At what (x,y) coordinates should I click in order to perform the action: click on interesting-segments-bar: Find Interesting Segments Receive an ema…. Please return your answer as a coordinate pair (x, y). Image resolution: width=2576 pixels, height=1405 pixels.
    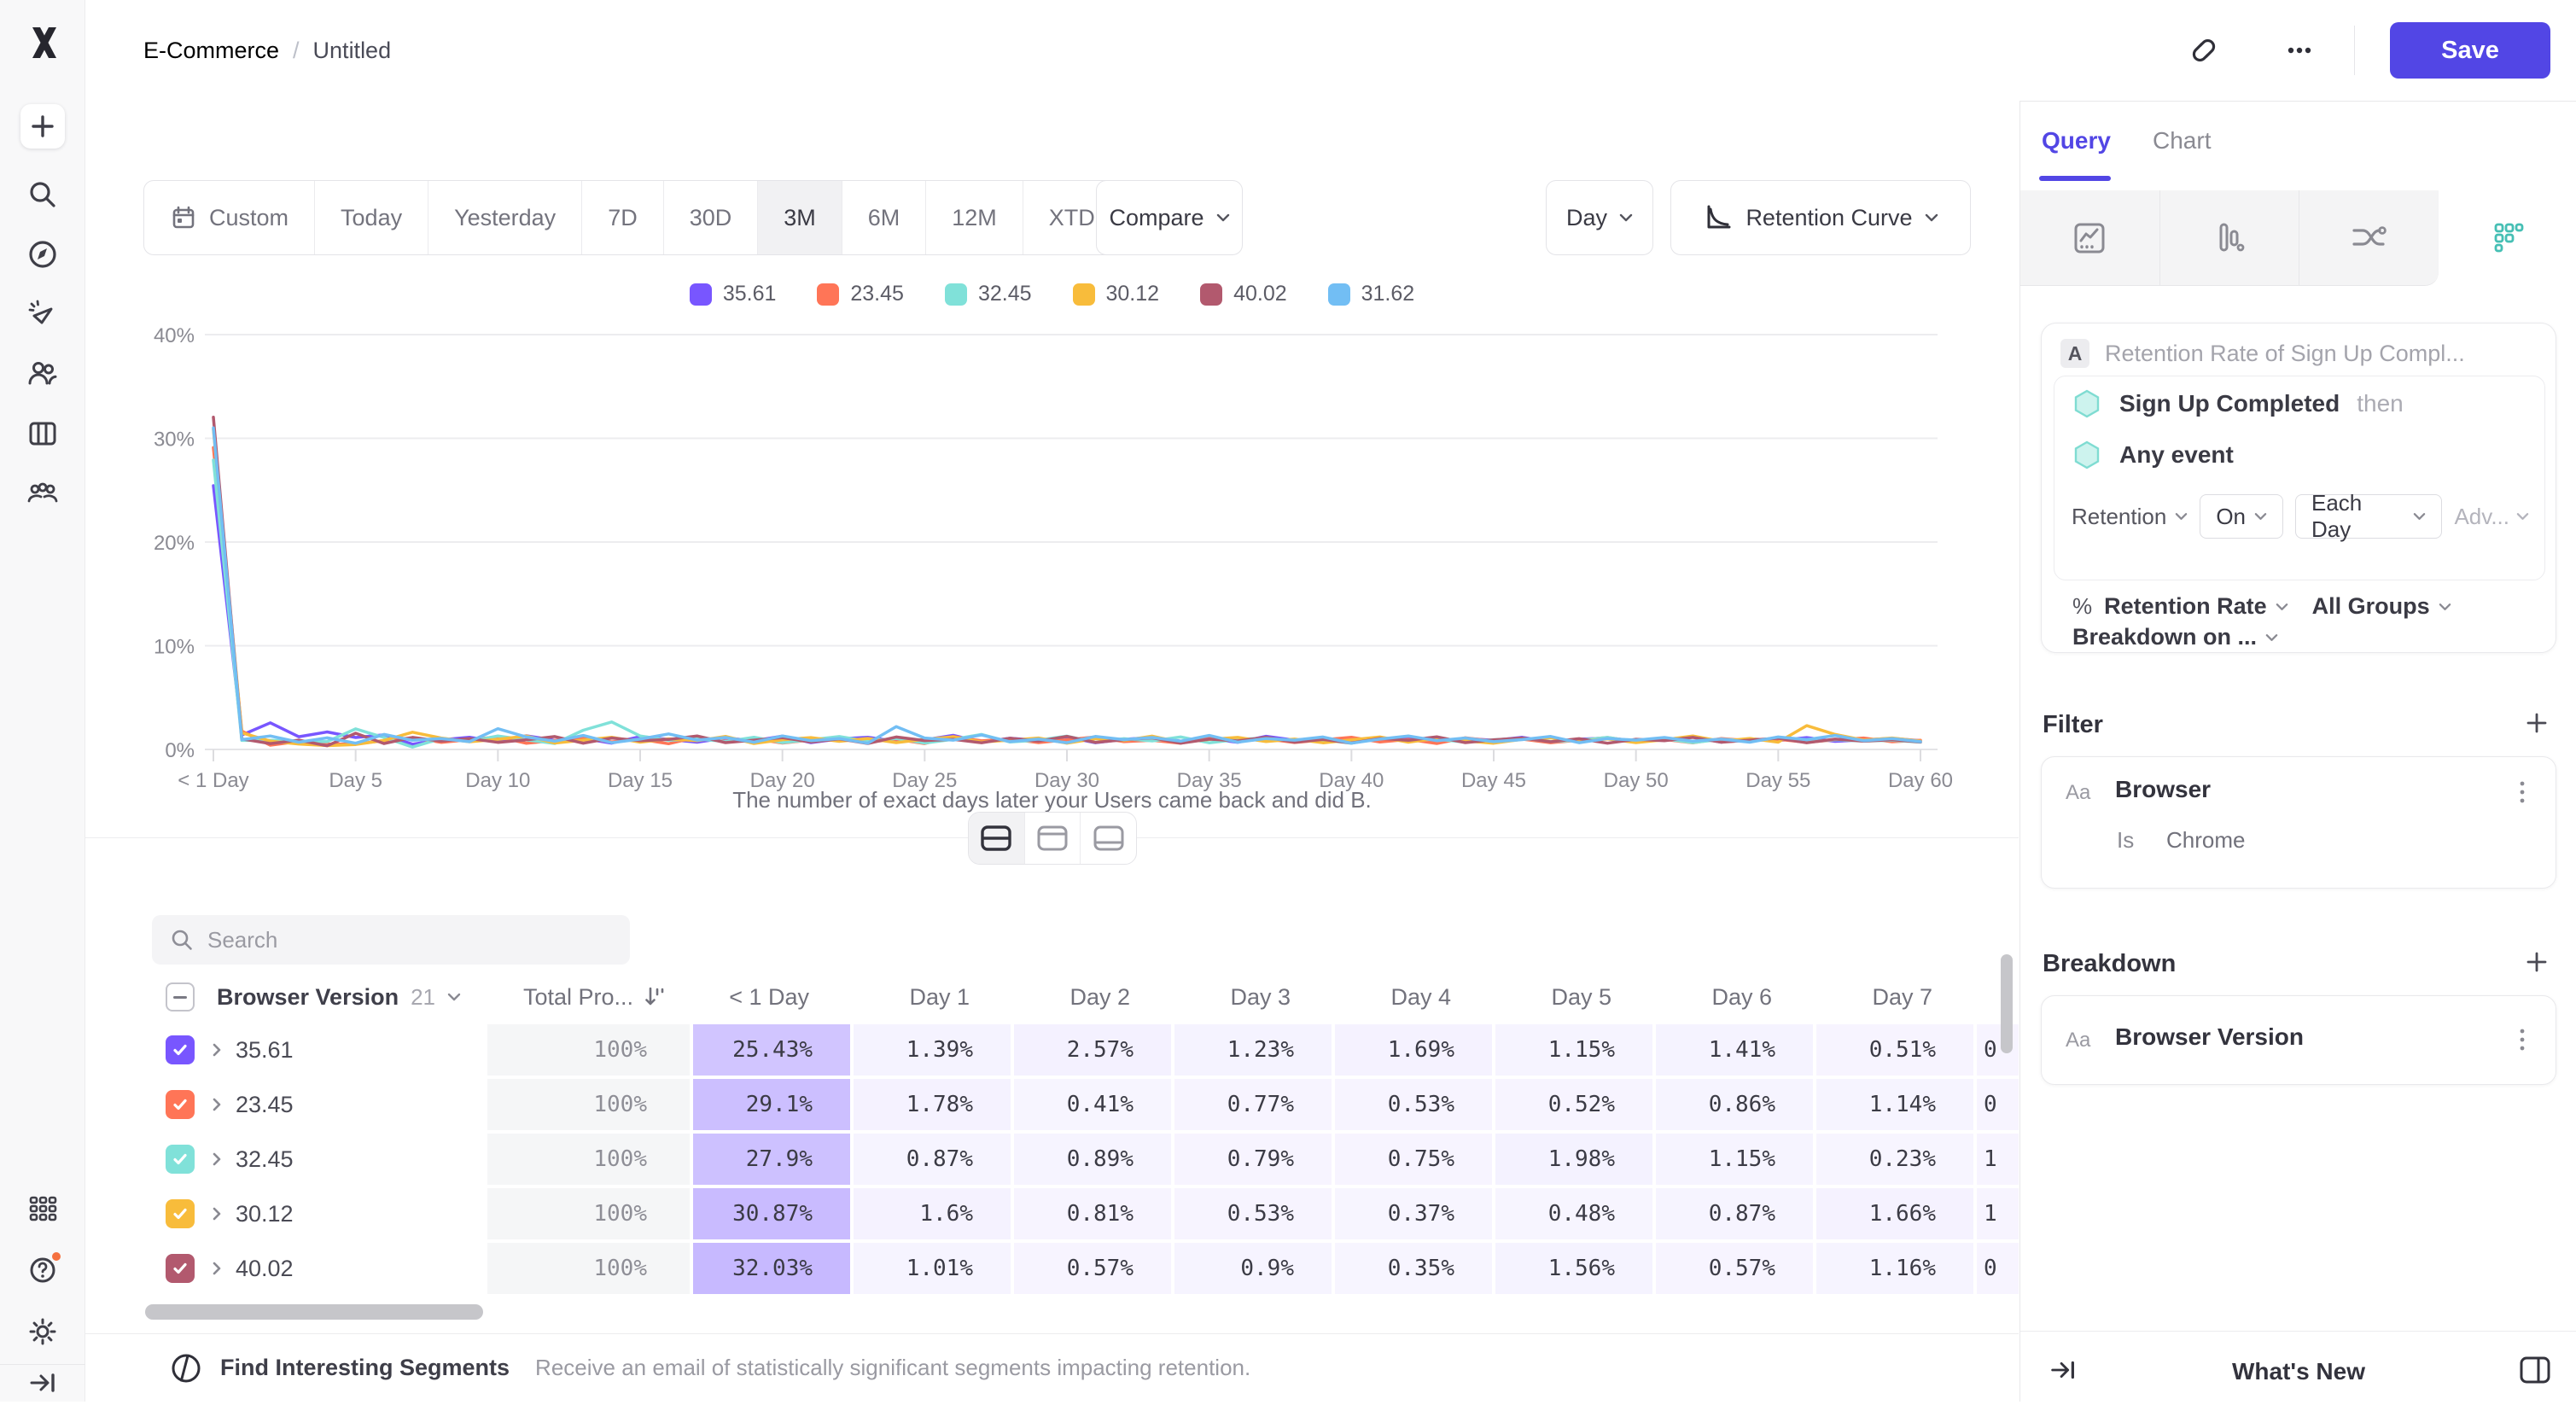
    Looking at the image, I should click on (1052, 1368).